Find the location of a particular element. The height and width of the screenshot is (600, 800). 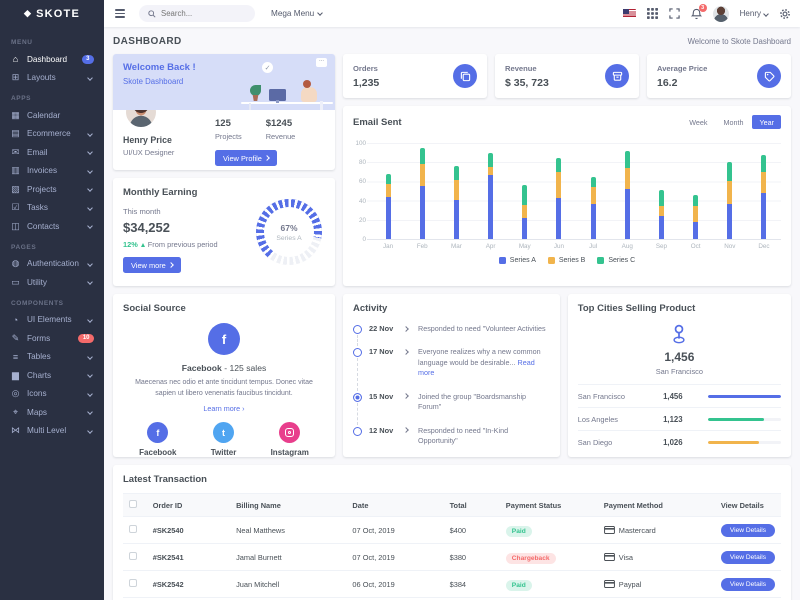

monitor-illustration is located at coordinates (277, 95).